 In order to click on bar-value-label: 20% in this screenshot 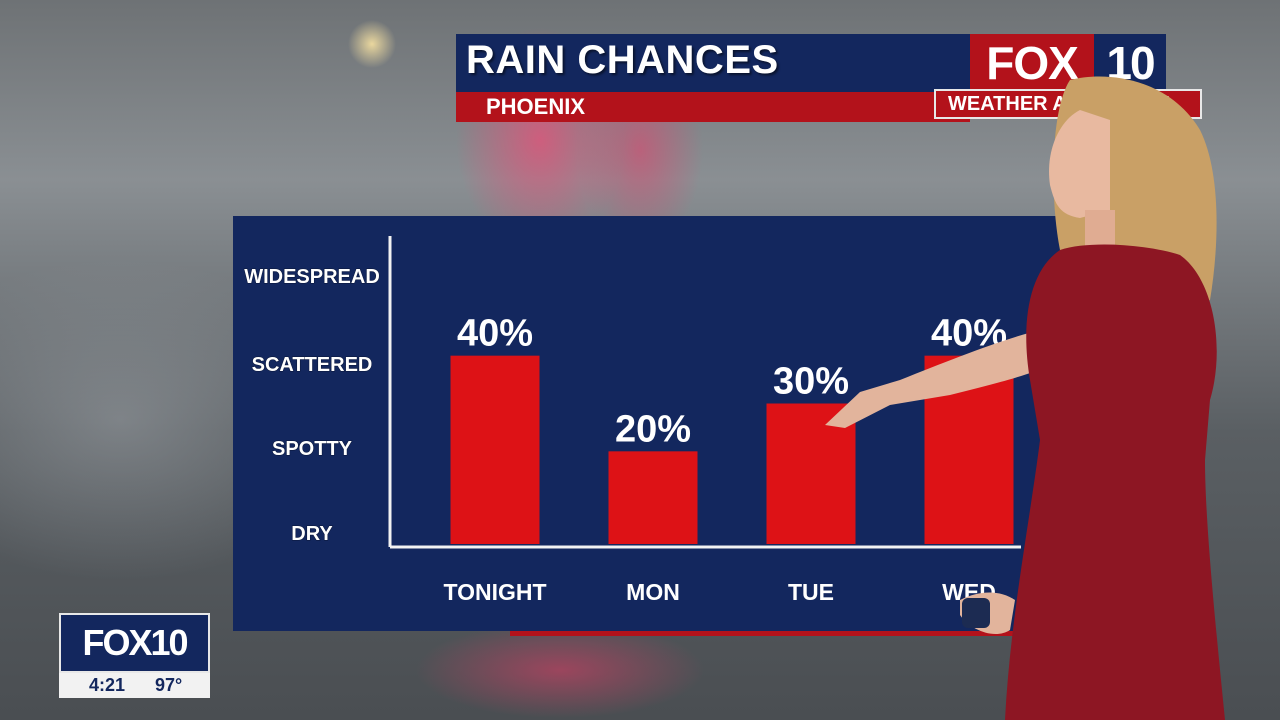, I will do `click(653, 429)`.